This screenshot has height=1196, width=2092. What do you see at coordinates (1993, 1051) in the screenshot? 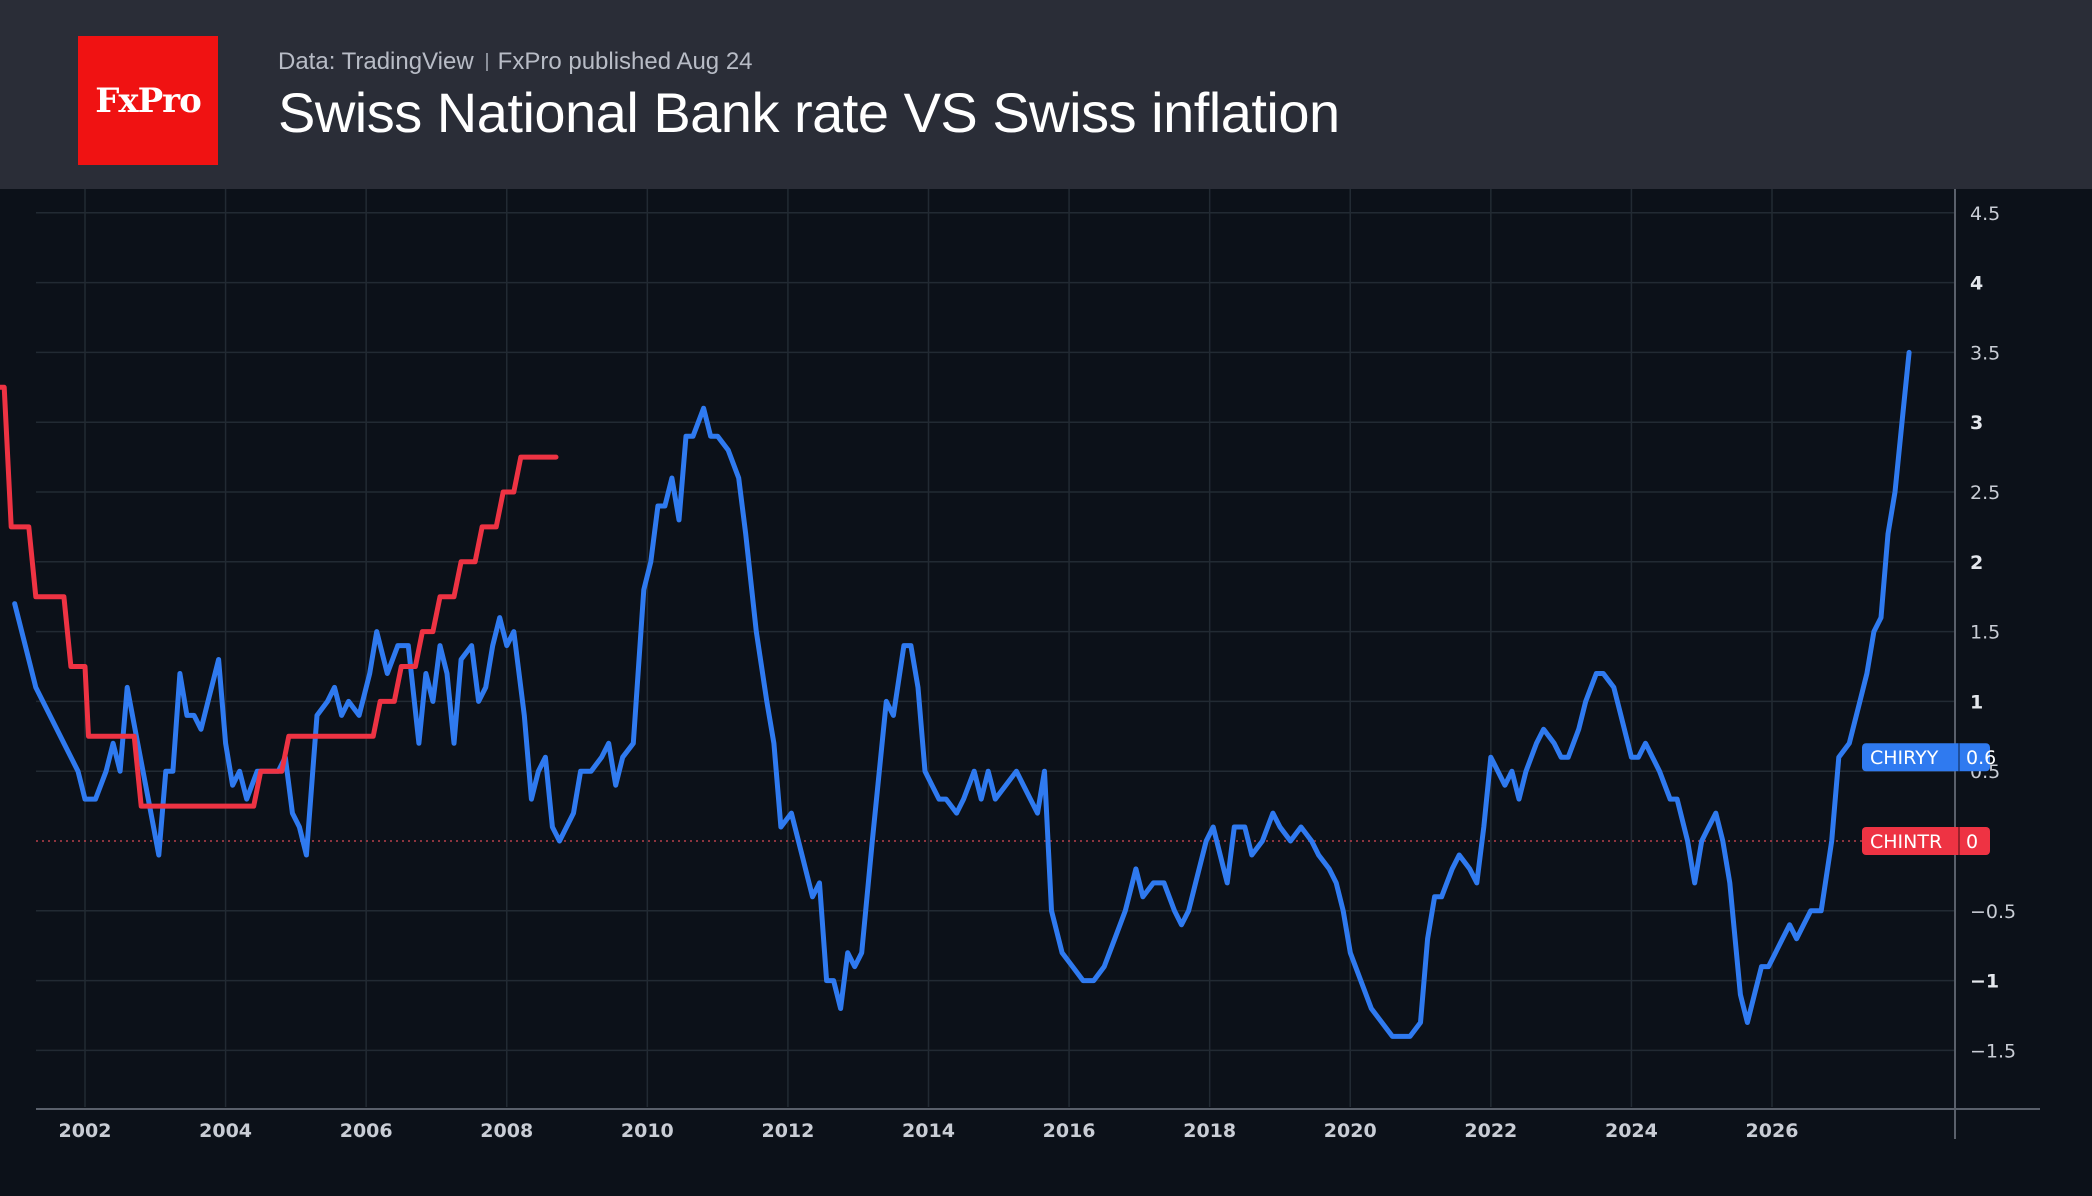
I see `y-tick-label: −1.5` at bounding box center [1993, 1051].